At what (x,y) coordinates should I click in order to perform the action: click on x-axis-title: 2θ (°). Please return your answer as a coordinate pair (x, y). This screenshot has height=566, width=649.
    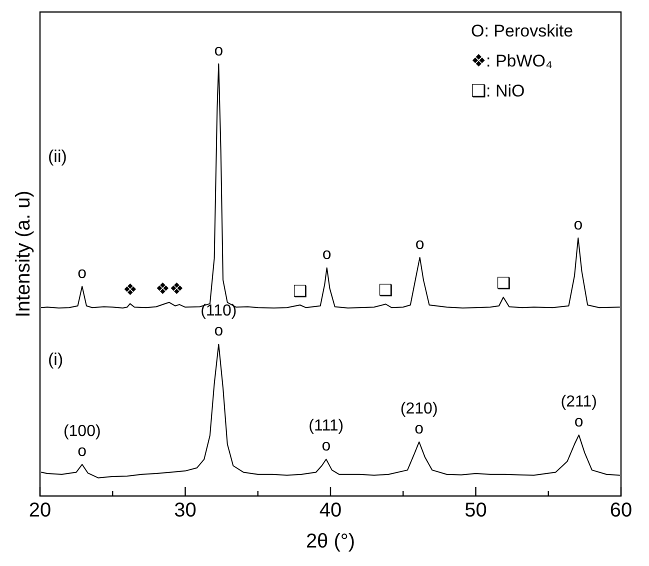
    Looking at the image, I should click on (331, 541).